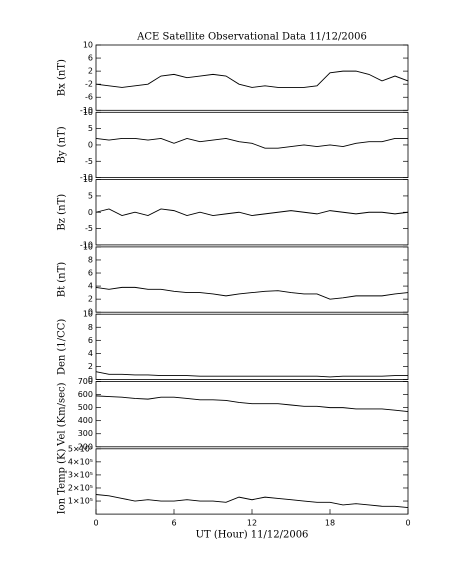 The image size is (453, 566). What do you see at coordinates (85, 381) in the screenshot?
I see `y-tick-label: 700` at bounding box center [85, 381].